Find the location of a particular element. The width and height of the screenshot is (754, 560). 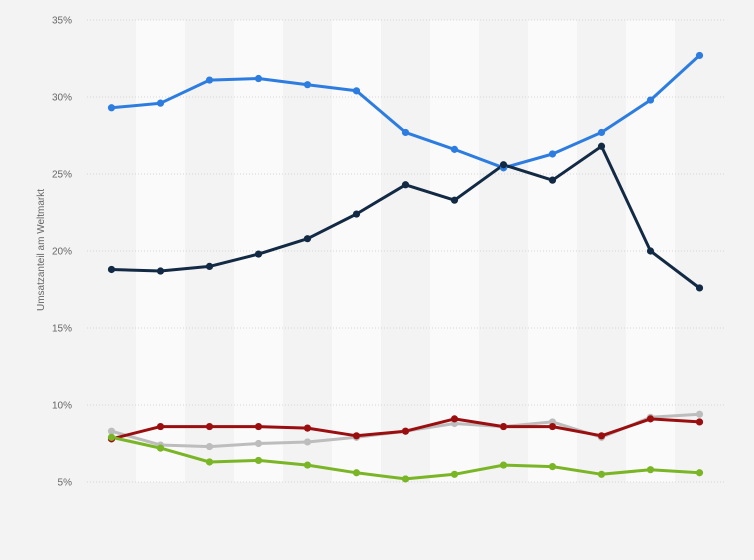

y-tick-label: 20% is located at coordinates (62, 252).